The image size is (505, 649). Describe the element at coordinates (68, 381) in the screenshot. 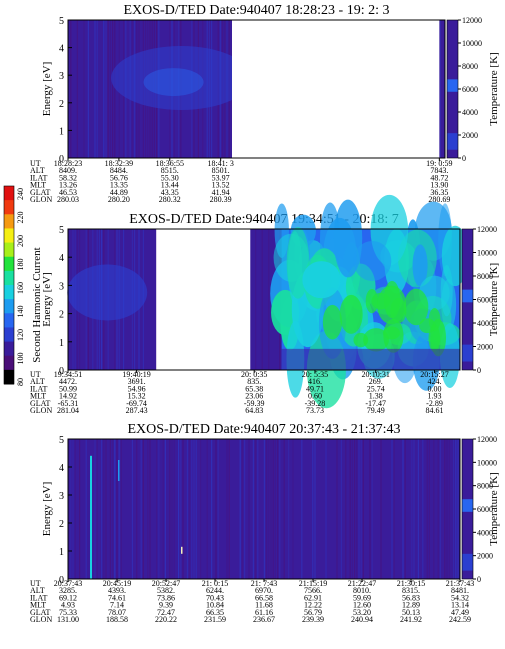

I see `orbit-cell-alt: 4472.` at that location.